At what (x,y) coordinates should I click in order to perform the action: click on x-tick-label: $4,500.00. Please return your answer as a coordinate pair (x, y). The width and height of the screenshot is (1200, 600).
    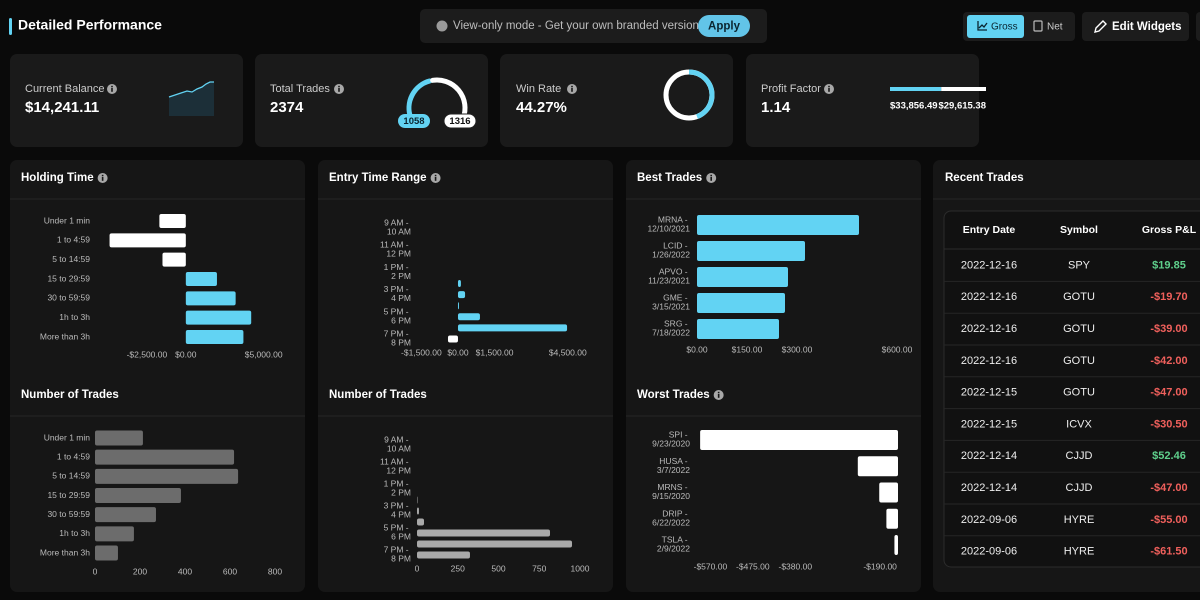
    Looking at the image, I should click on (568, 352).